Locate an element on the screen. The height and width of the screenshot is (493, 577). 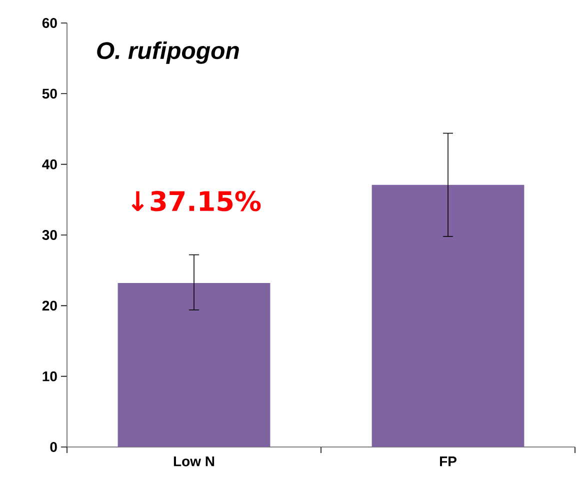
annotation: ↓37.15% is located at coordinates (196, 201).